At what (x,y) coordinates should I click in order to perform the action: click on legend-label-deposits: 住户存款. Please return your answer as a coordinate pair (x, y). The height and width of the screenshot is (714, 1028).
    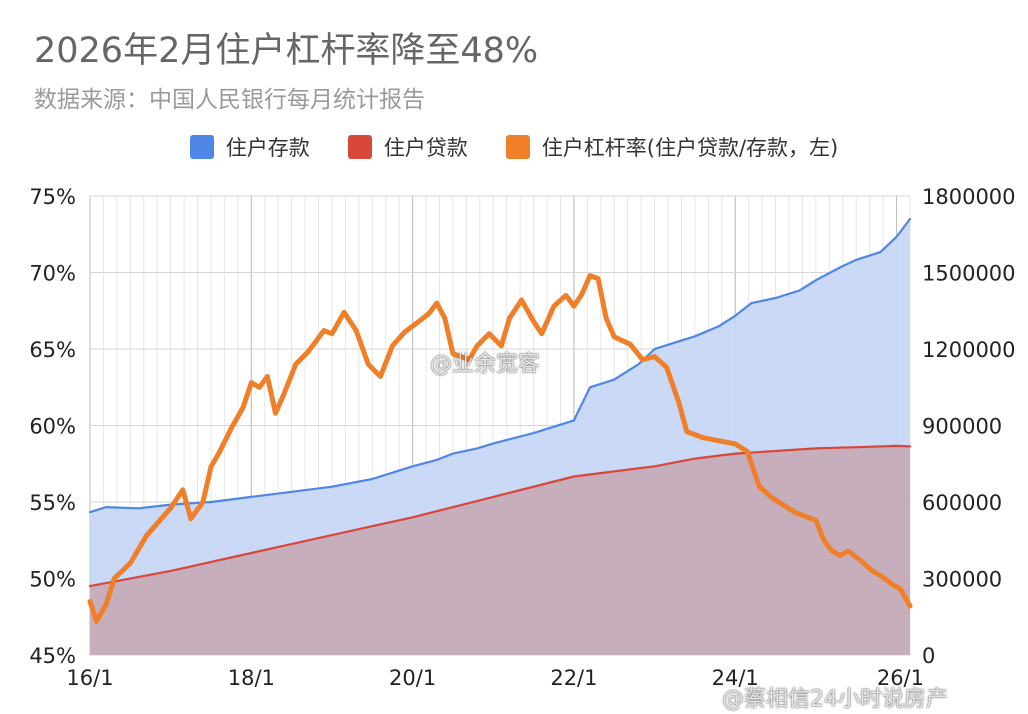
    Looking at the image, I should click on (267, 148).